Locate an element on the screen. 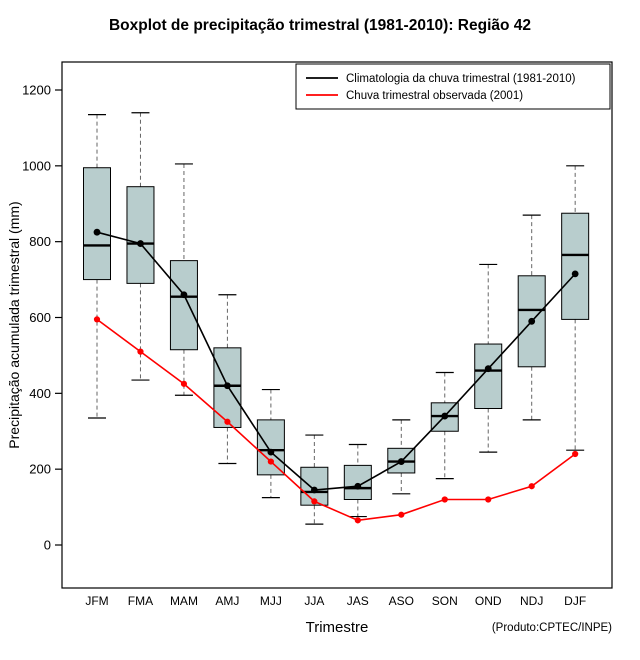 This screenshot has width=640, height=660. series-point-0-JFM is located at coordinates (97, 232).